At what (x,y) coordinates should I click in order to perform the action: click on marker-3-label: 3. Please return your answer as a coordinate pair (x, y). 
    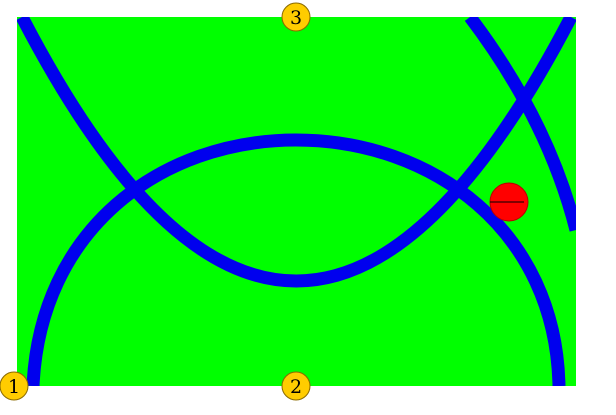
    Looking at the image, I should click on (296, 18).